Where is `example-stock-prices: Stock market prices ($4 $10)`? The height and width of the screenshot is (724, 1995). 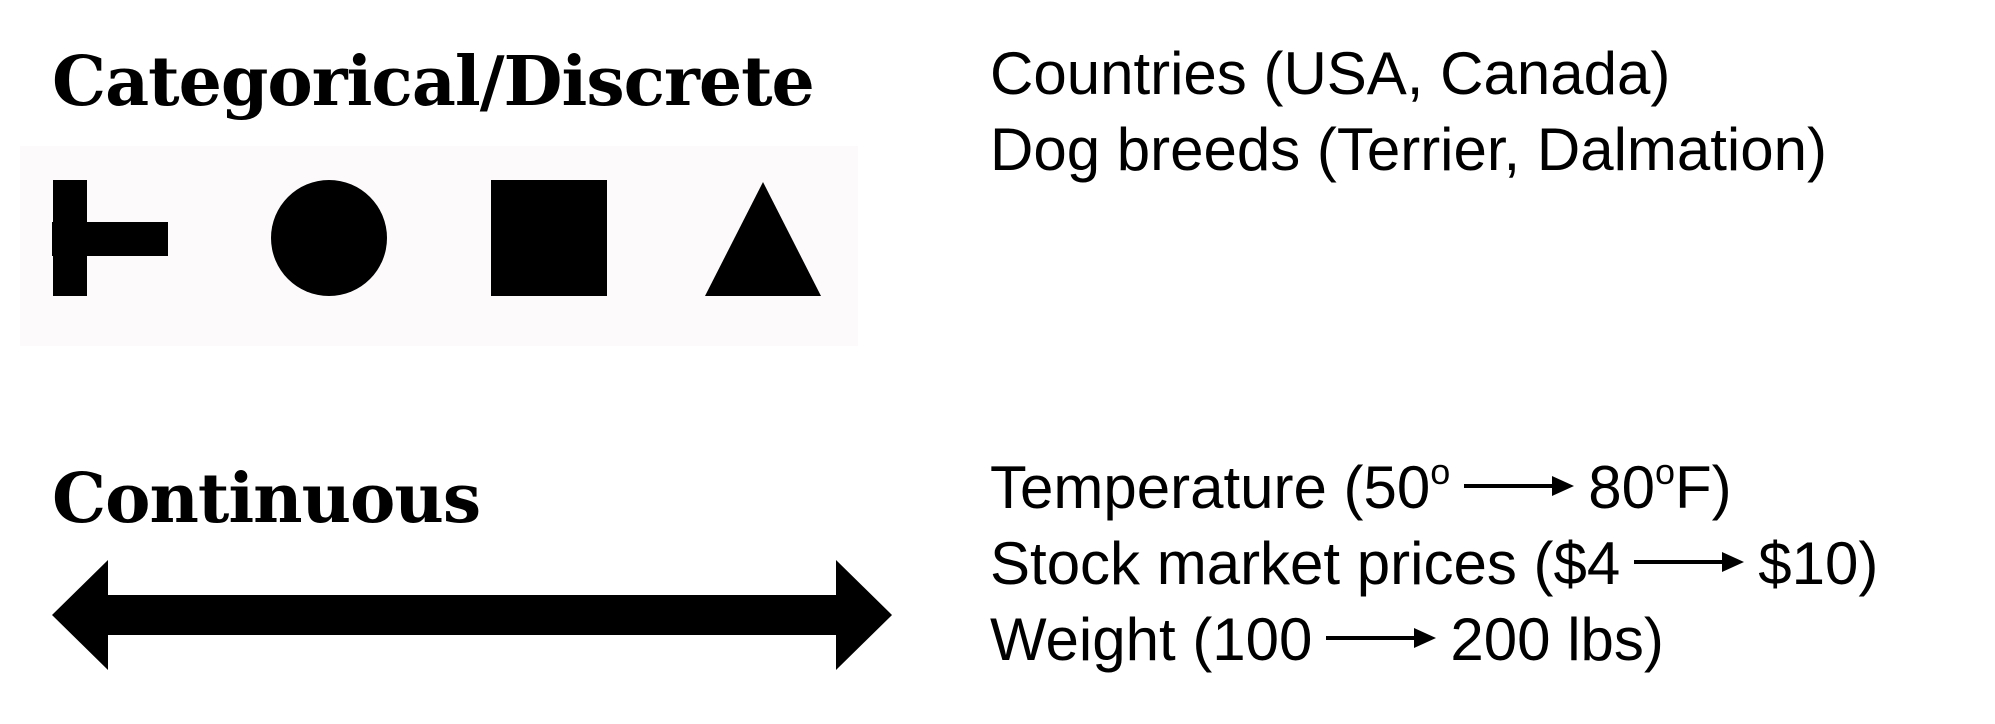
example-stock-prices: Stock market prices ($4 $10) is located at coordinates (1434, 564).